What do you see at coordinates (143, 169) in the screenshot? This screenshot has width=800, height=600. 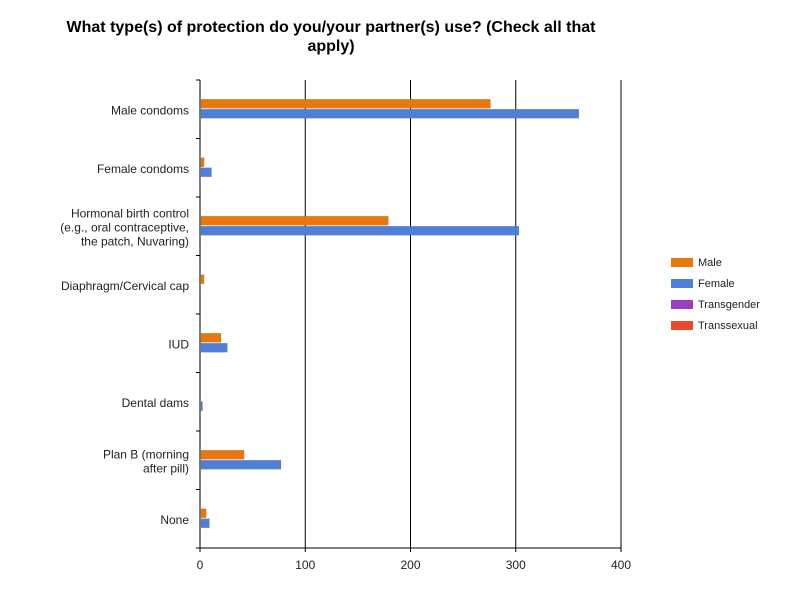 I see `category-label: Female condoms` at bounding box center [143, 169].